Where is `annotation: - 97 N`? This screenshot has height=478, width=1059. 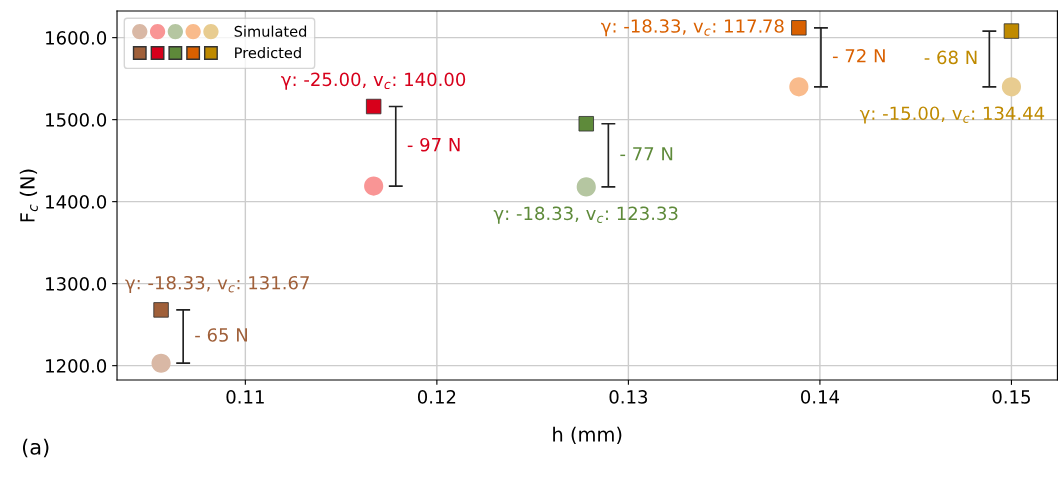 annotation: - 97 N is located at coordinates (433, 144).